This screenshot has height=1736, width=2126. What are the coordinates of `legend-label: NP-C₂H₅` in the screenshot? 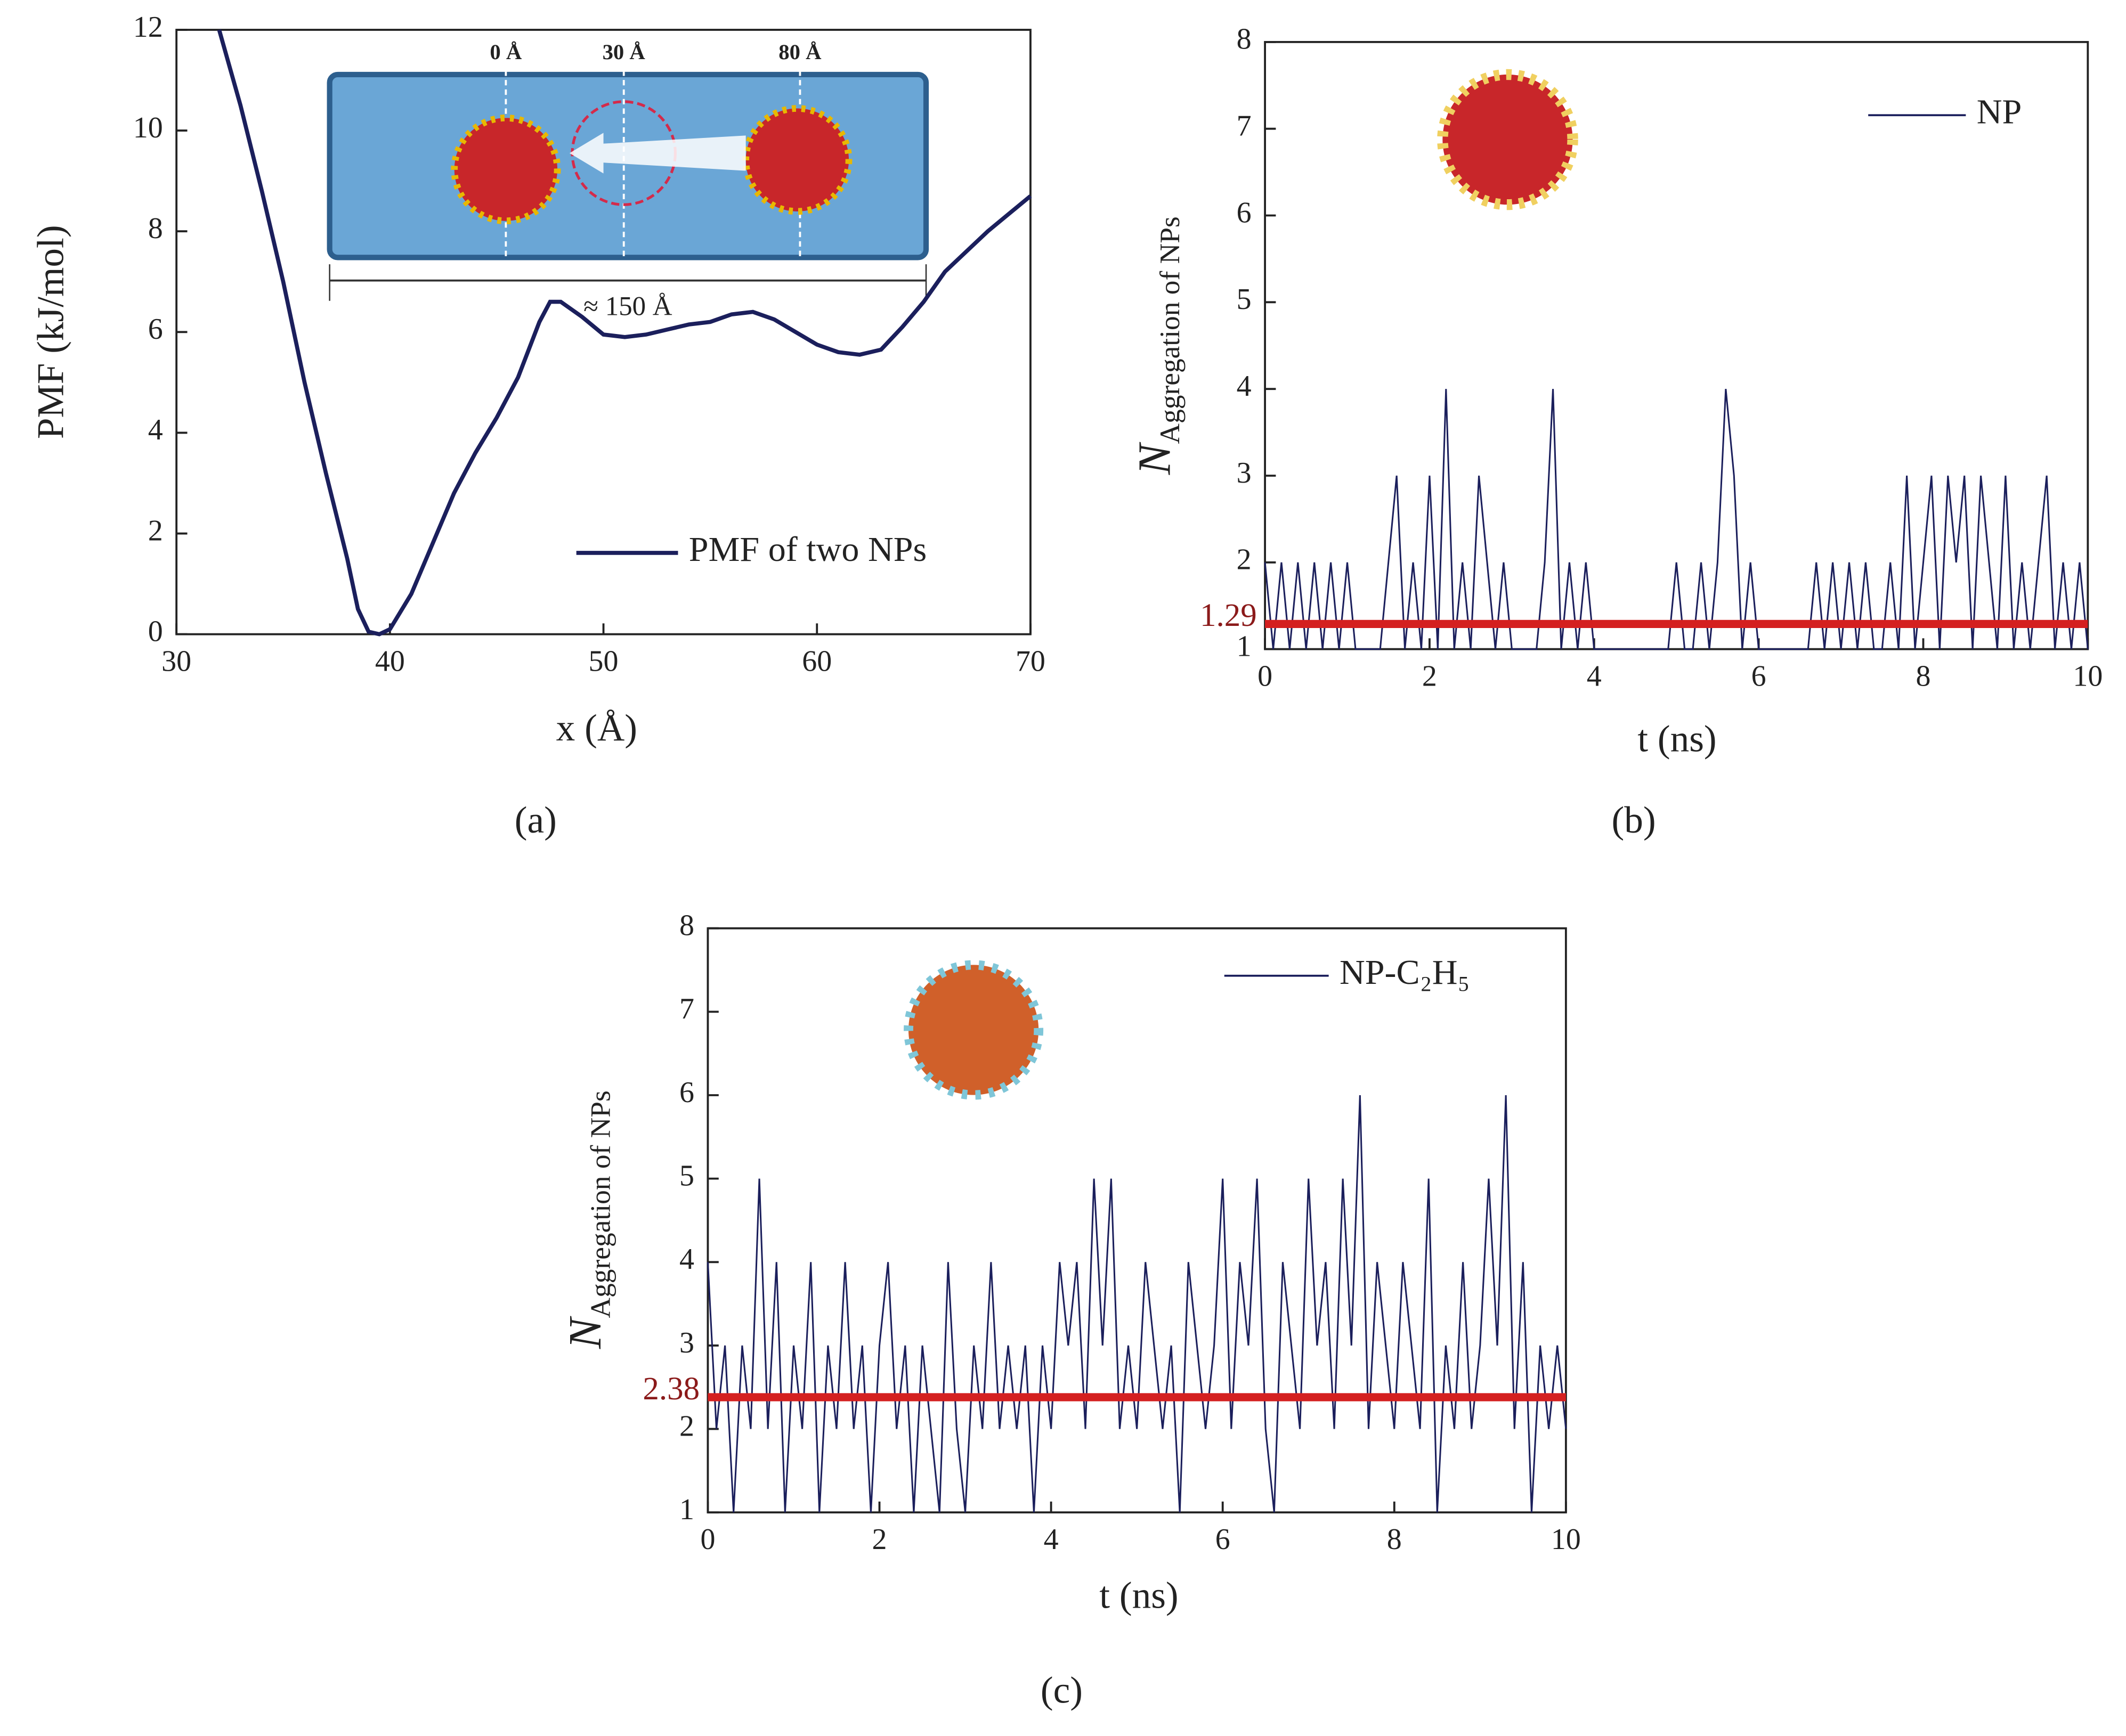 It's located at (1405, 972).